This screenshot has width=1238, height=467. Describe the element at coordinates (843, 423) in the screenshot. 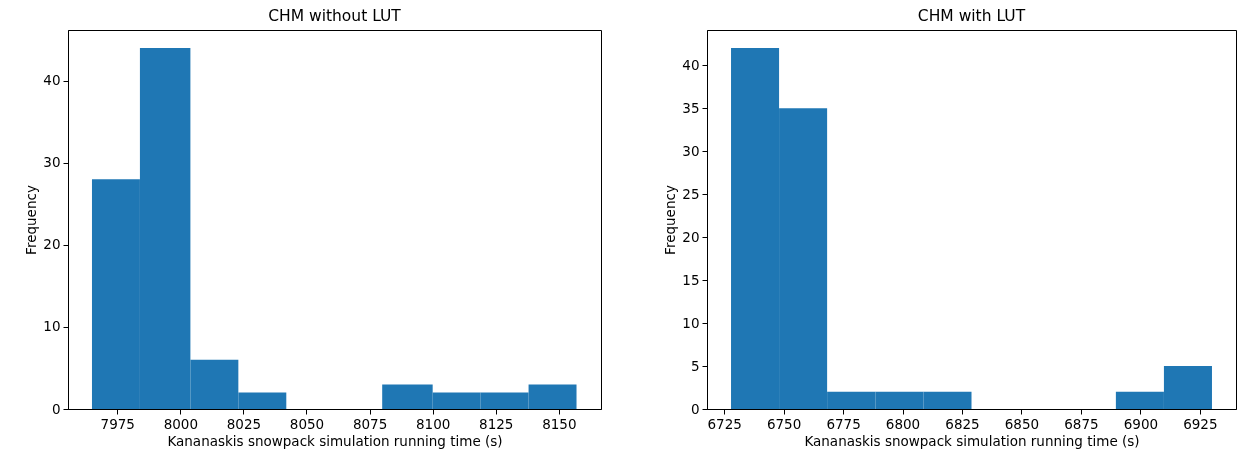

I see `x-tick-label: 6775` at that location.